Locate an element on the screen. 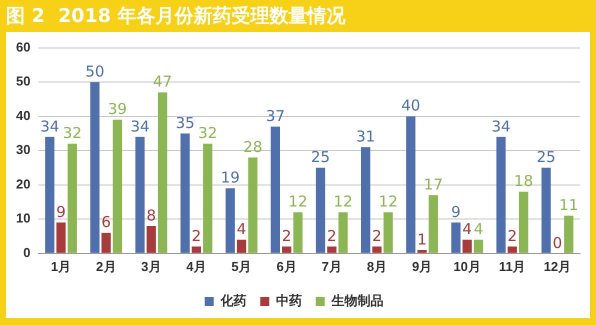 Image resolution: width=596 pixels, height=325 pixels. data-label: 39 is located at coordinates (117, 109).